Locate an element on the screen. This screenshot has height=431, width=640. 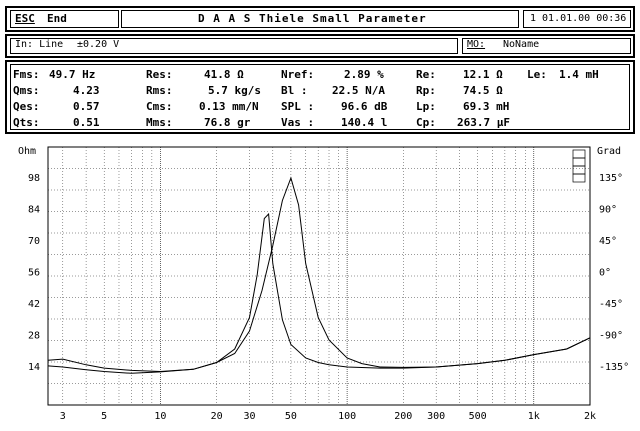
left-tick-label: 28 is located at coordinates (34, 336).